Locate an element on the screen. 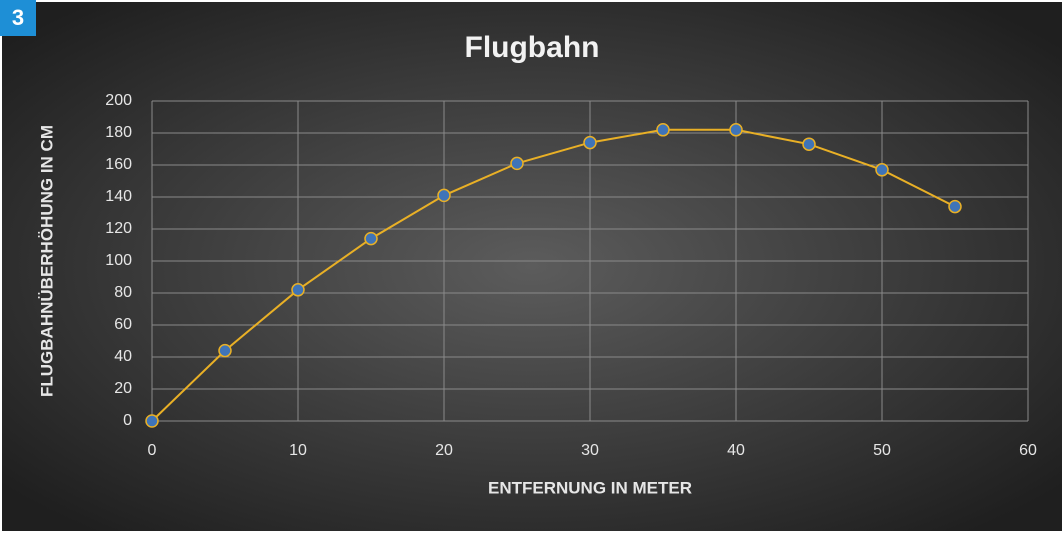 This screenshot has width=1064, height=533. x-tick-label: 10 is located at coordinates (298, 450).